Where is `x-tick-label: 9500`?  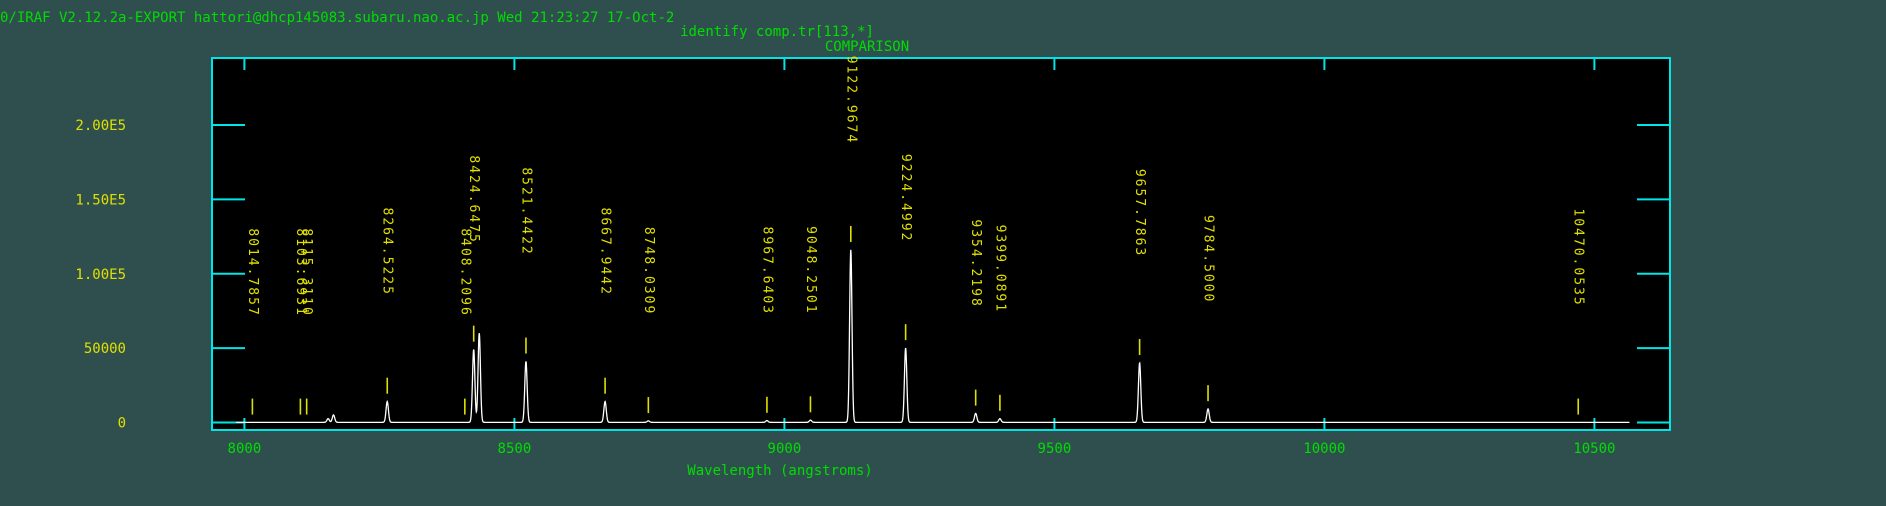 x-tick-label: 9500 is located at coordinates (1055, 449).